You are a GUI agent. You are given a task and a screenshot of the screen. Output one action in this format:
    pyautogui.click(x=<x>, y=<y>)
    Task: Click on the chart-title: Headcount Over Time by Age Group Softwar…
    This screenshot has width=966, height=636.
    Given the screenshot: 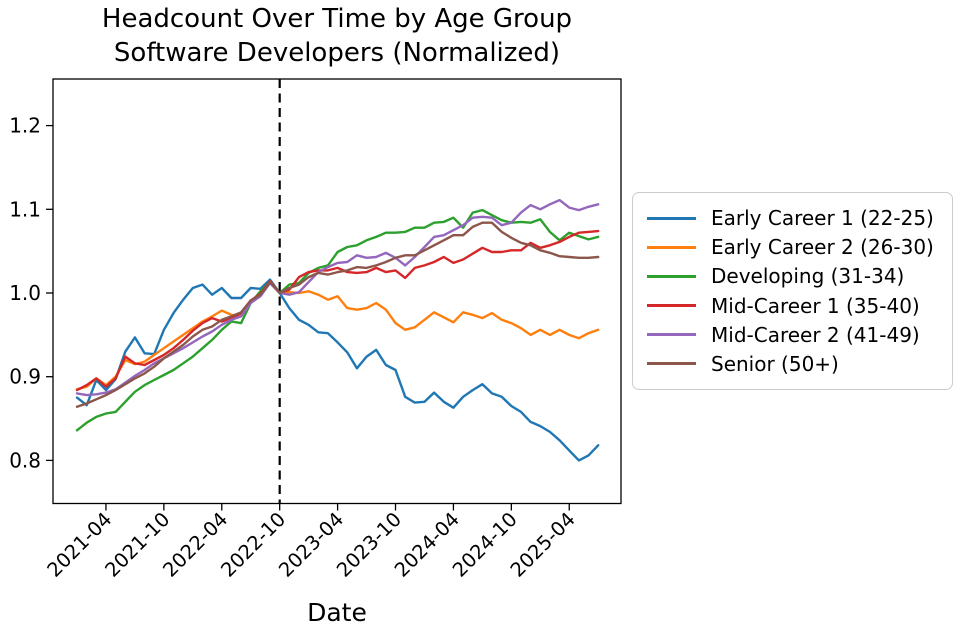 What is the action you would take?
    pyautogui.click(x=337, y=36)
    